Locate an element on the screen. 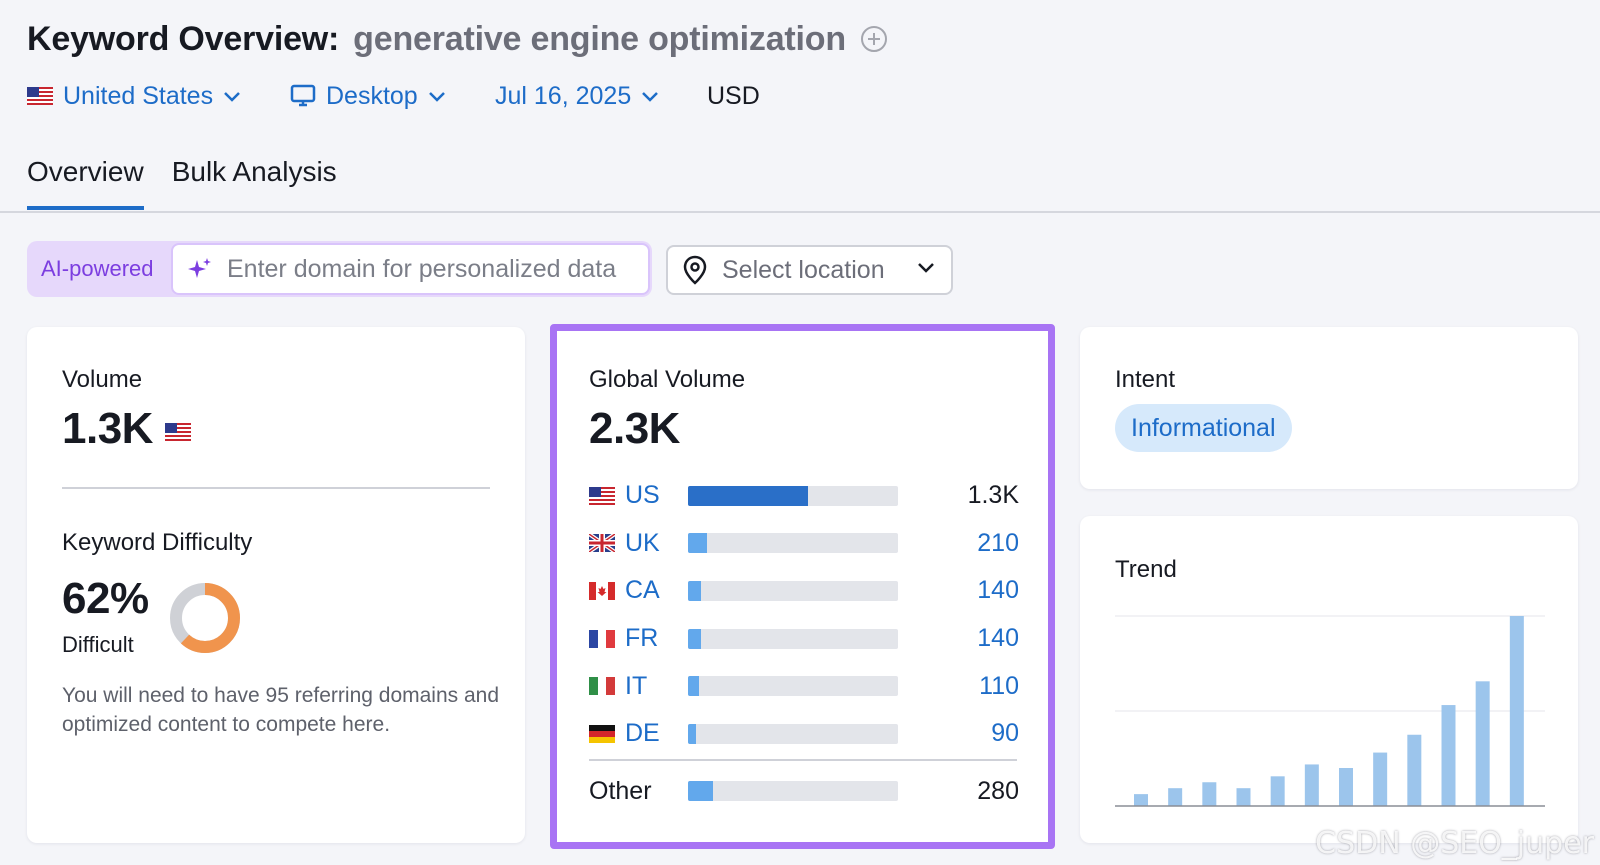  volume-value-row: 1.3K is located at coordinates (126, 429).